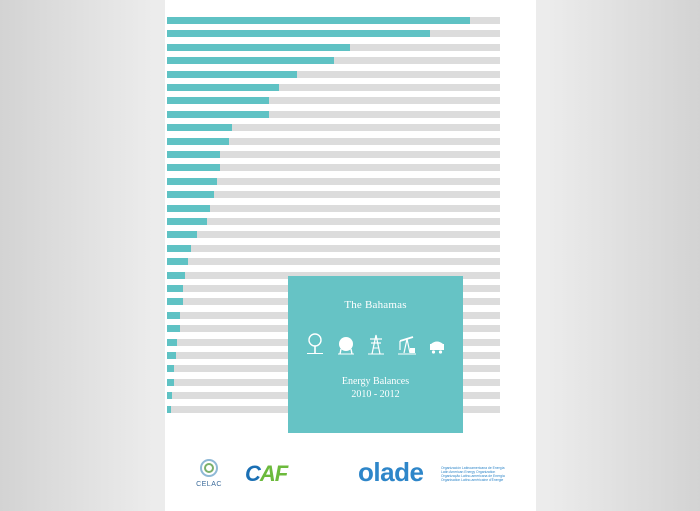 The width and height of the screenshot is (700, 511). I want to click on celac-inner-ring-icon, so click(209, 468).